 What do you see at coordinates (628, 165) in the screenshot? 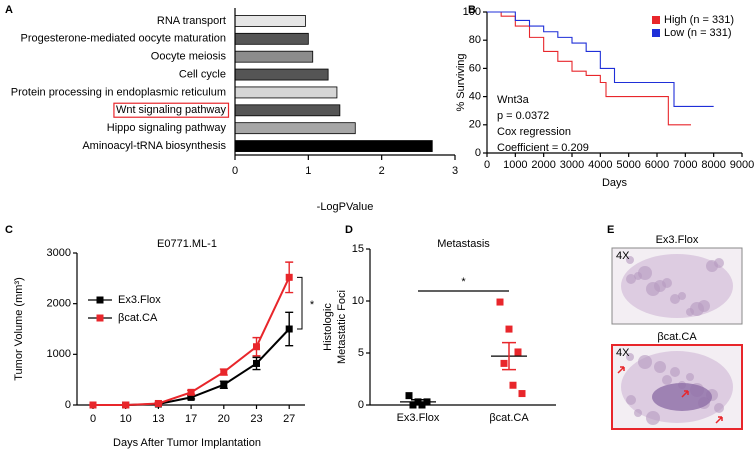
I see `x-tick-label: 5000` at bounding box center [628, 165].